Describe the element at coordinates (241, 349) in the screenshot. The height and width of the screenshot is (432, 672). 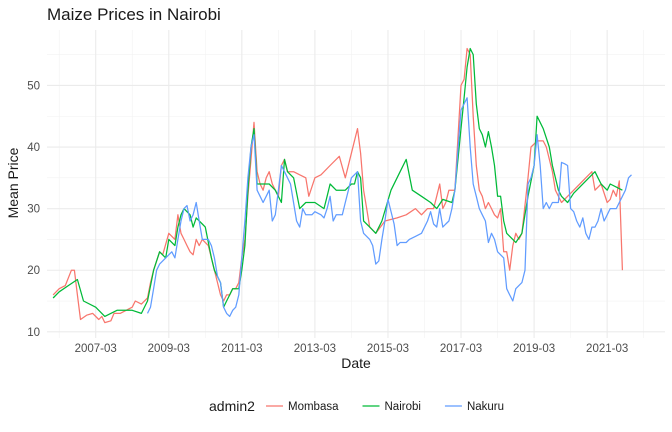
I see `x-tick-label: 2011-03` at that location.